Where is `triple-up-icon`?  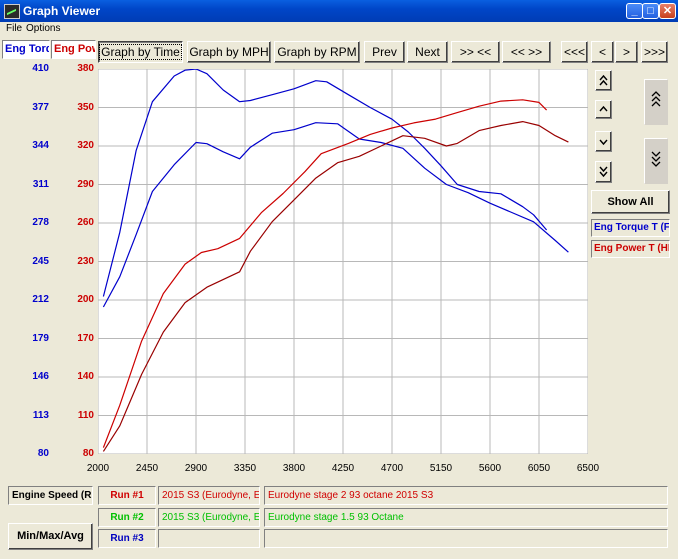
triple-up-icon is located at coordinates (656, 99).